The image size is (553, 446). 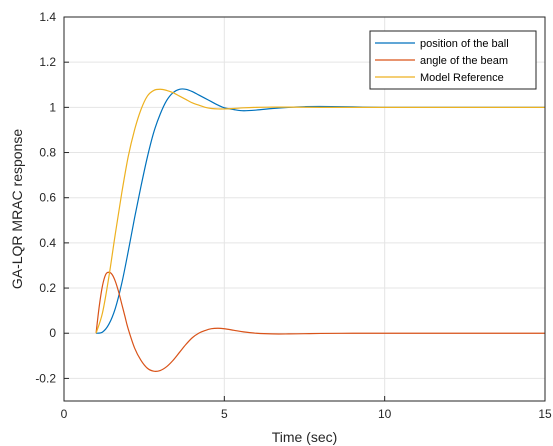 What do you see at coordinates (64, 414) in the screenshot?
I see `x-tick-label: 0` at bounding box center [64, 414].